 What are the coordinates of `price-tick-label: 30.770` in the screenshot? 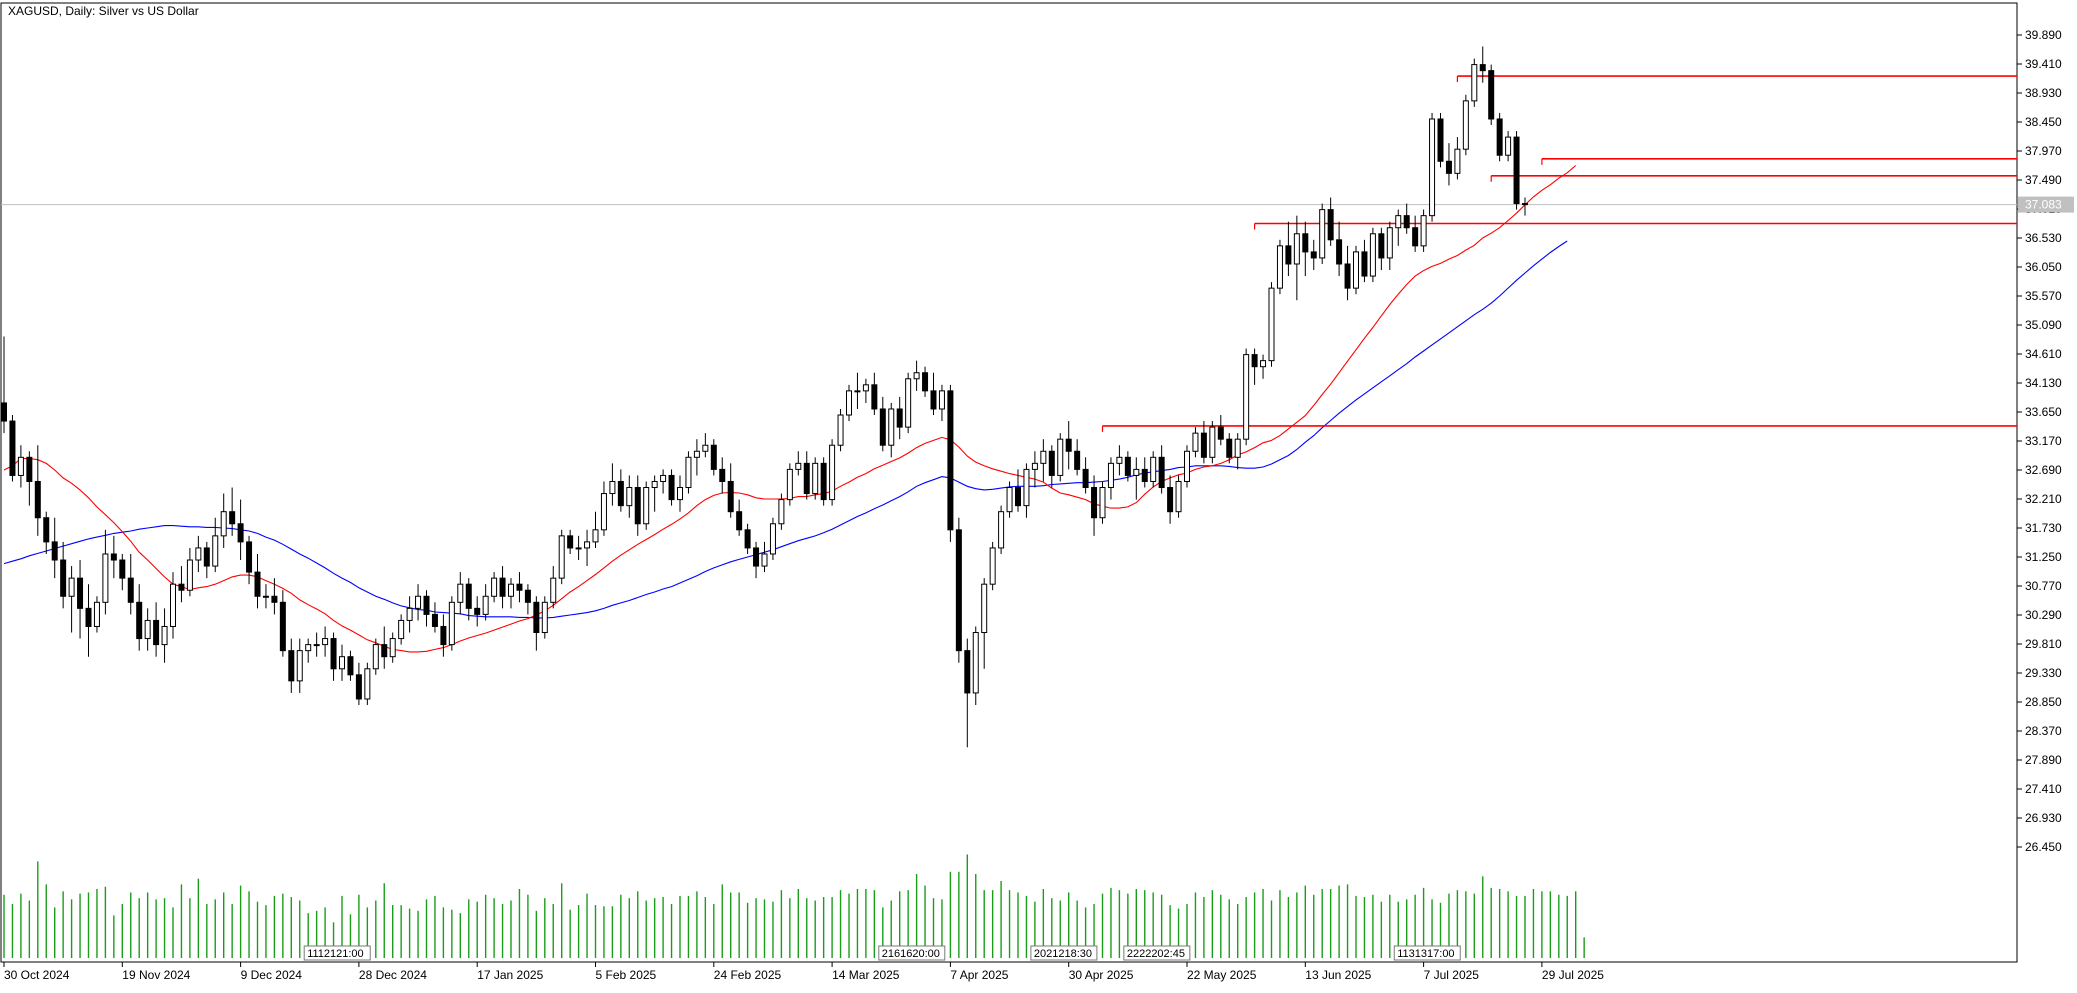 It's located at (2043, 586).